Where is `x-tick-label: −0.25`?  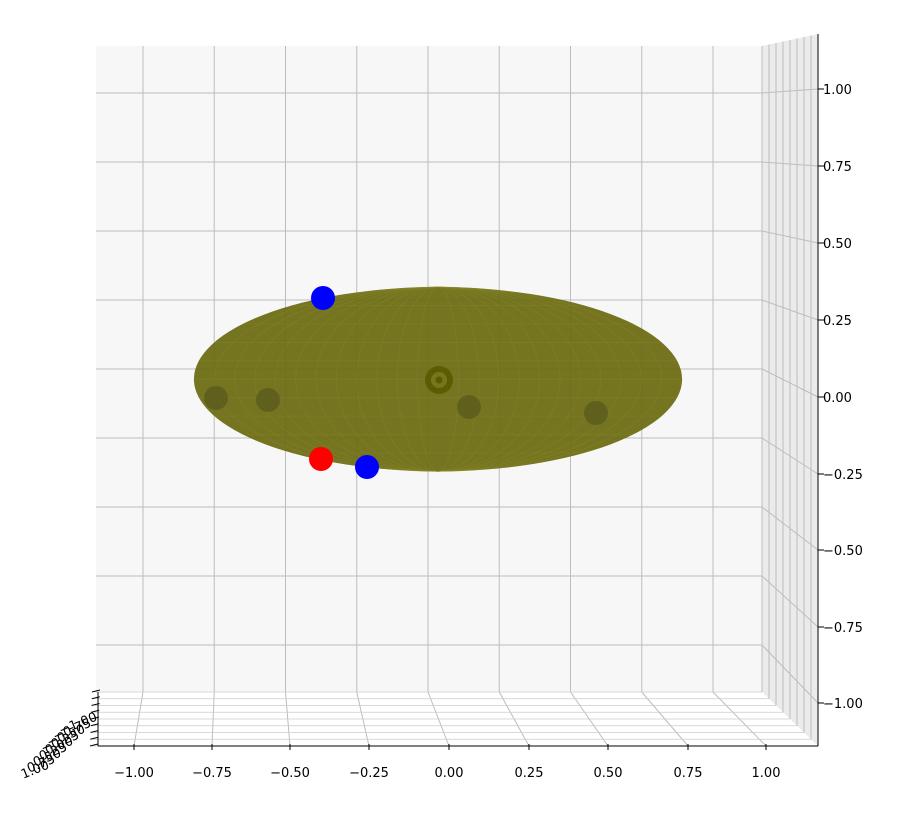 x-tick-label: −0.25 is located at coordinates (369, 773).